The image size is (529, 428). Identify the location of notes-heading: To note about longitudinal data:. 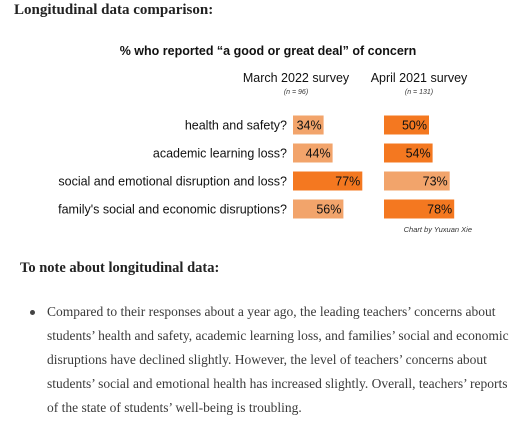
(120, 268).